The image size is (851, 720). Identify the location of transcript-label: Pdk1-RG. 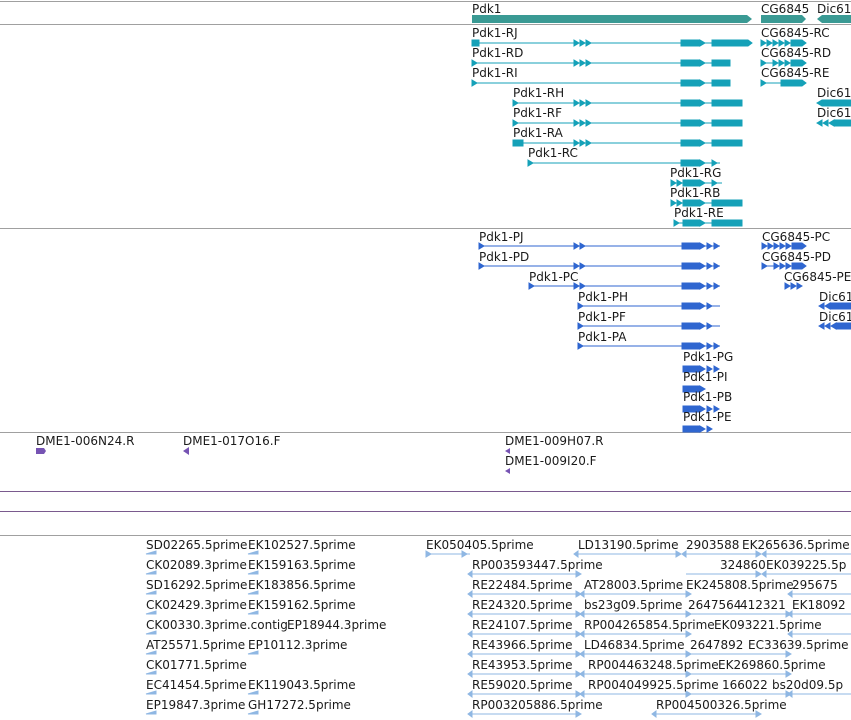
(696, 173).